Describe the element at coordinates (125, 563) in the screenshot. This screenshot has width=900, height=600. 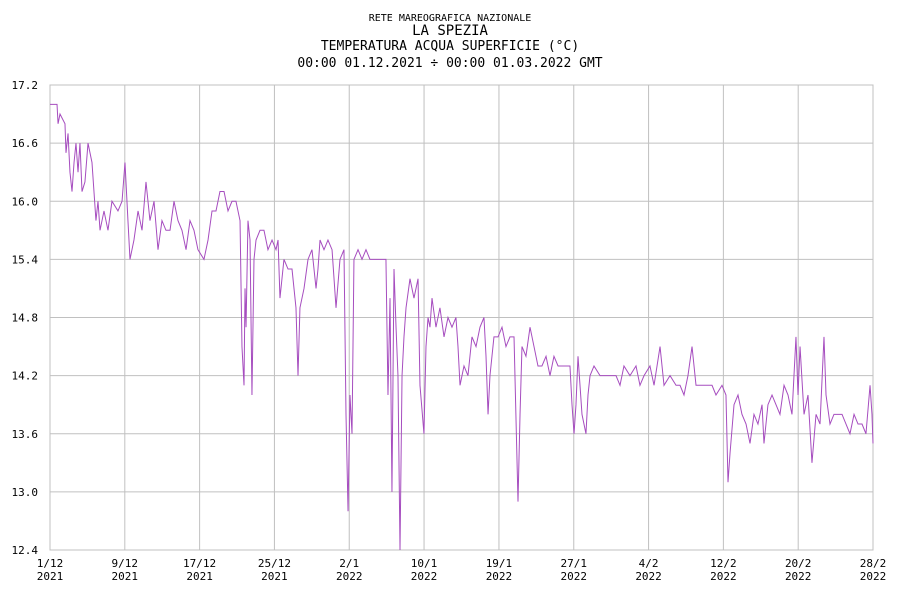
I see `x-tick-label: 9/12` at that location.